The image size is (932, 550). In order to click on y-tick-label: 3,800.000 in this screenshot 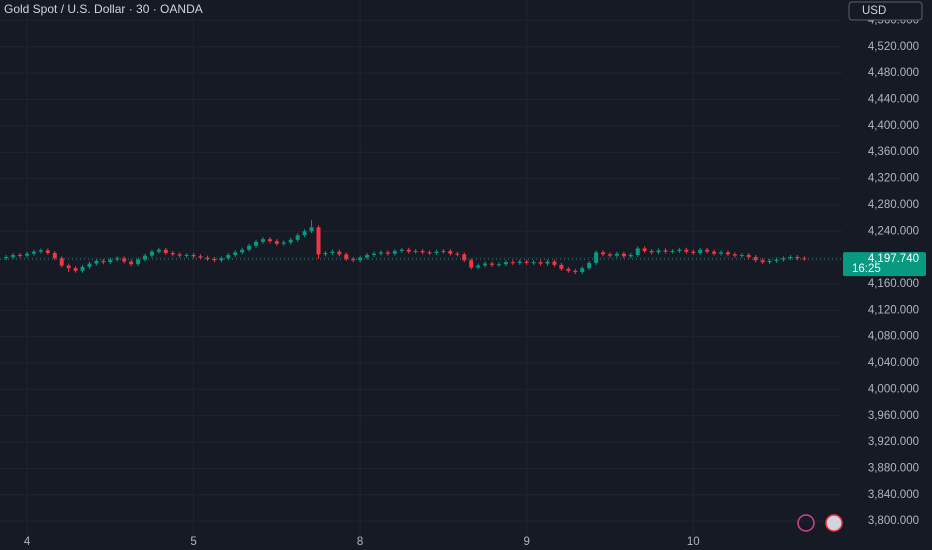, I will do `click(893, 521)`.